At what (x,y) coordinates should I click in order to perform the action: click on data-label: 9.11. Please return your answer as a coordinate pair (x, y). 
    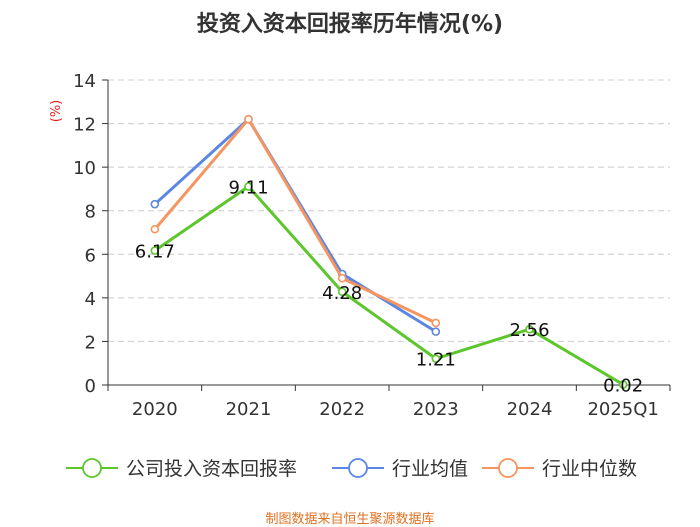
    Looking at the image, I should click on (248, 188).